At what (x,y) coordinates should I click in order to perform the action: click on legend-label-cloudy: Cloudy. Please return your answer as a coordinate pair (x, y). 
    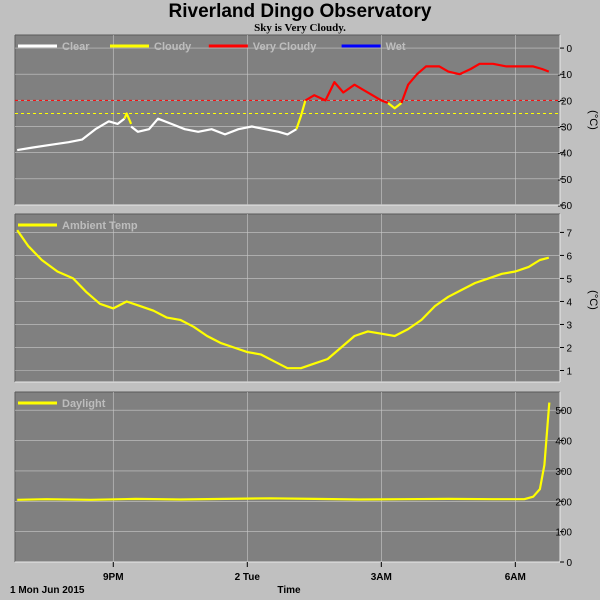
    Looking at the image, I should click on (173, 47).